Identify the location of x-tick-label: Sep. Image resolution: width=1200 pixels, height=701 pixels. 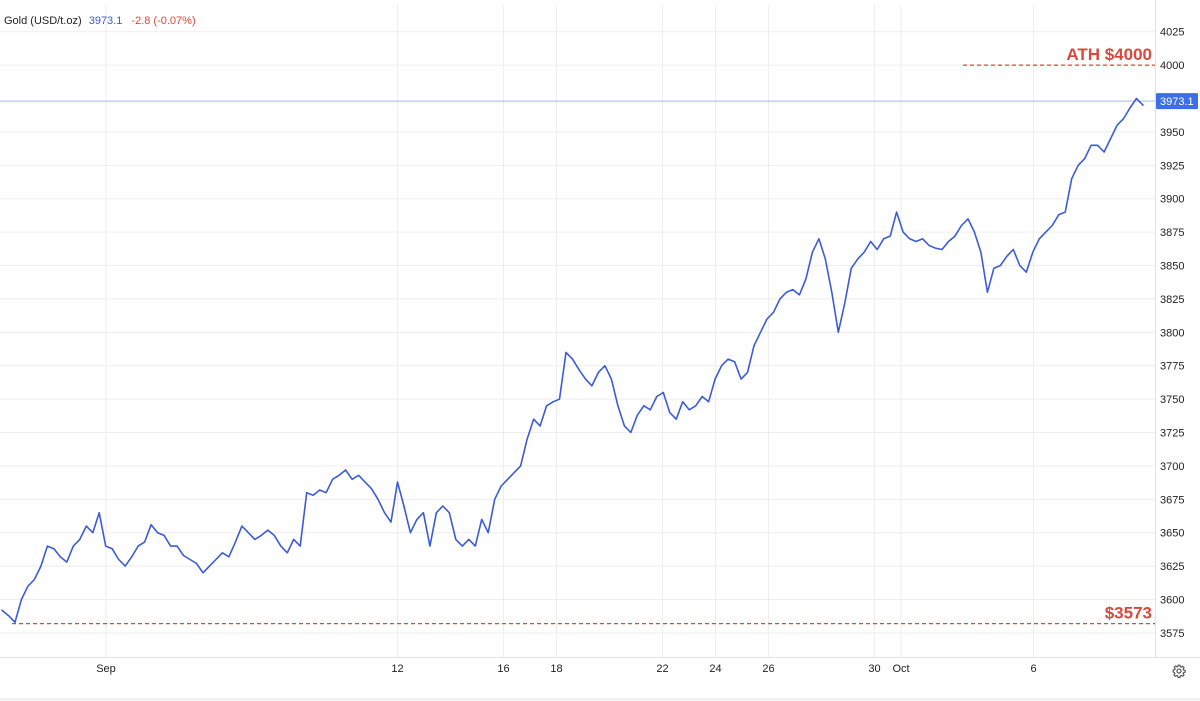
(106, 669).